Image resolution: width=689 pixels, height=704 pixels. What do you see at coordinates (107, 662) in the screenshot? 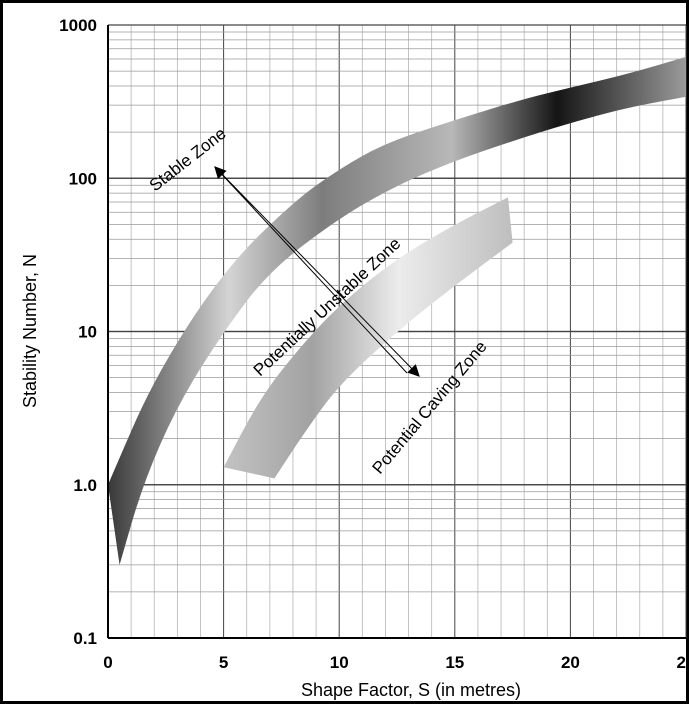
I see `x-tick-label: 0` at bounding box center [107, 662].